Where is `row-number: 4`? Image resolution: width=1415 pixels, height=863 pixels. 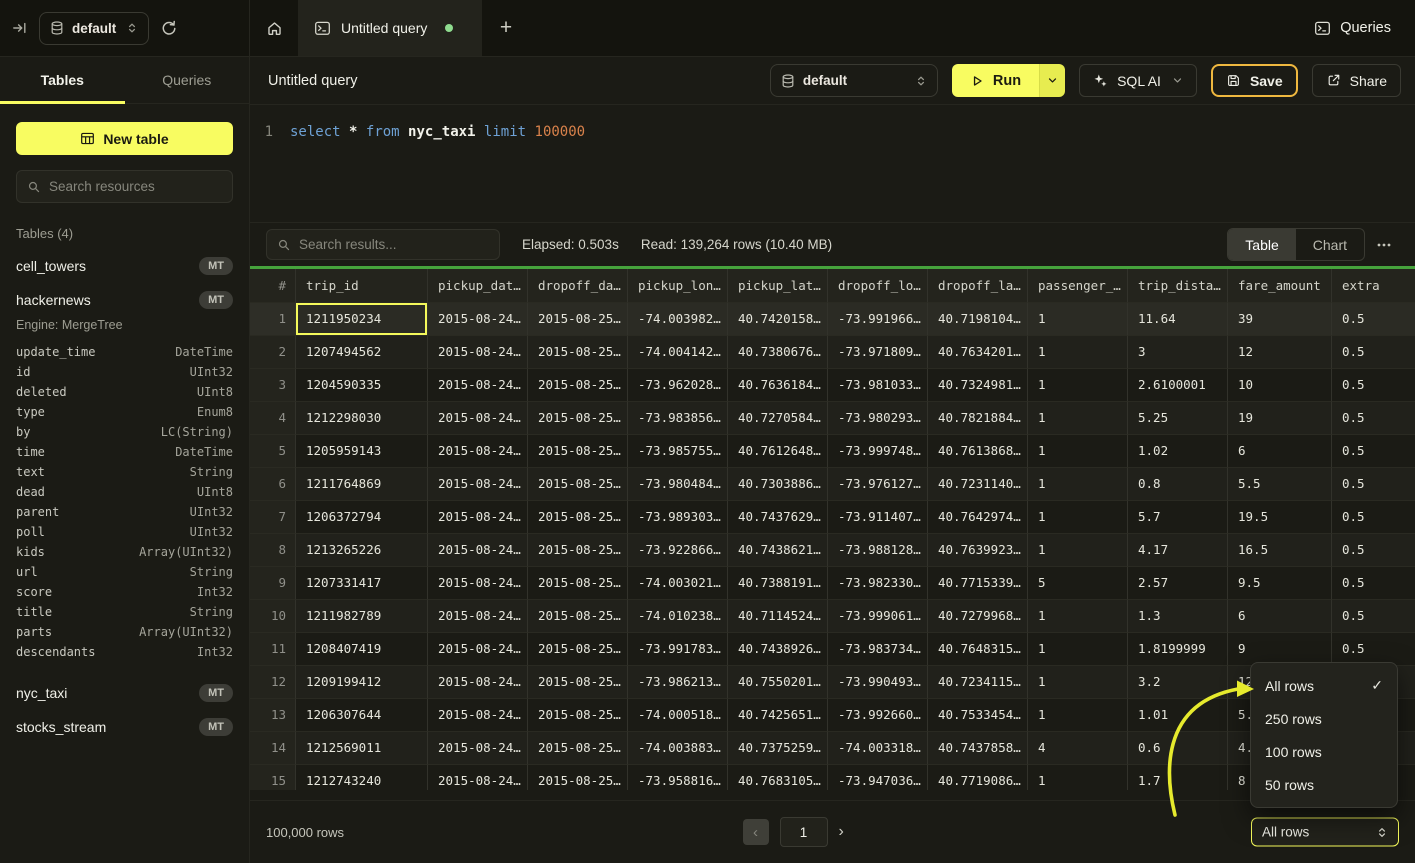
row-number: 4 is located at coordinates (273, 418).